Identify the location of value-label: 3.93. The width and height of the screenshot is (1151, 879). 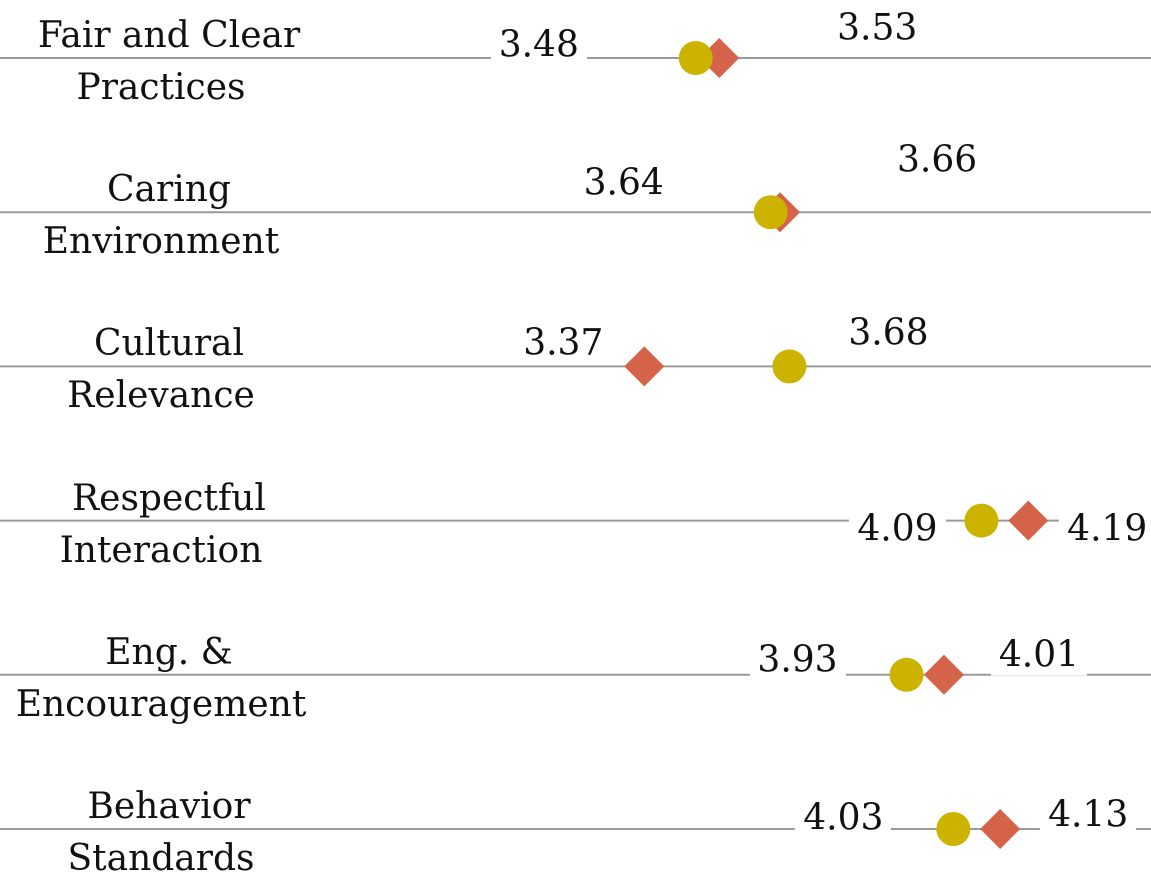
(797, 660).